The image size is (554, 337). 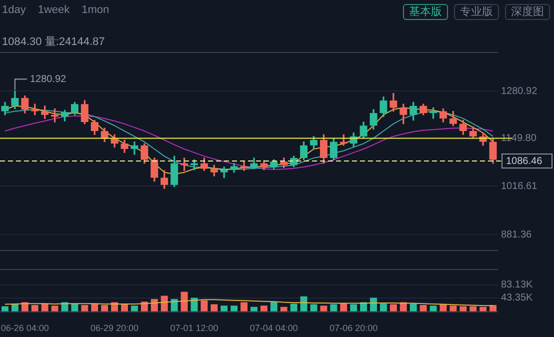 I want to click on text: 深度图, so click(x=527, y=12).